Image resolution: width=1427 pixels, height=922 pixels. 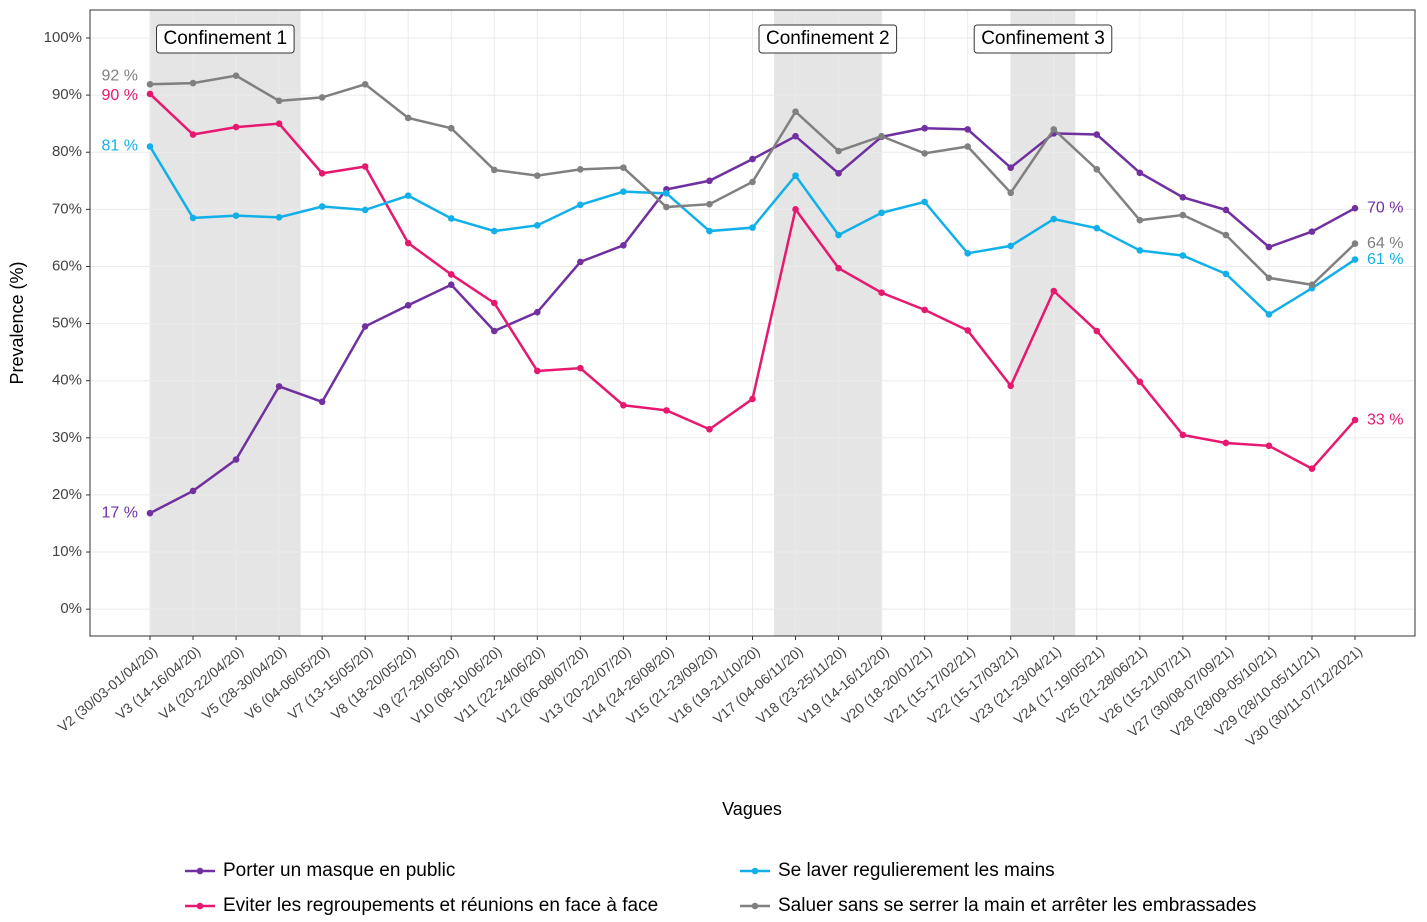 I want to click on y-tick-label: 70%, so click(x=67, y=208).